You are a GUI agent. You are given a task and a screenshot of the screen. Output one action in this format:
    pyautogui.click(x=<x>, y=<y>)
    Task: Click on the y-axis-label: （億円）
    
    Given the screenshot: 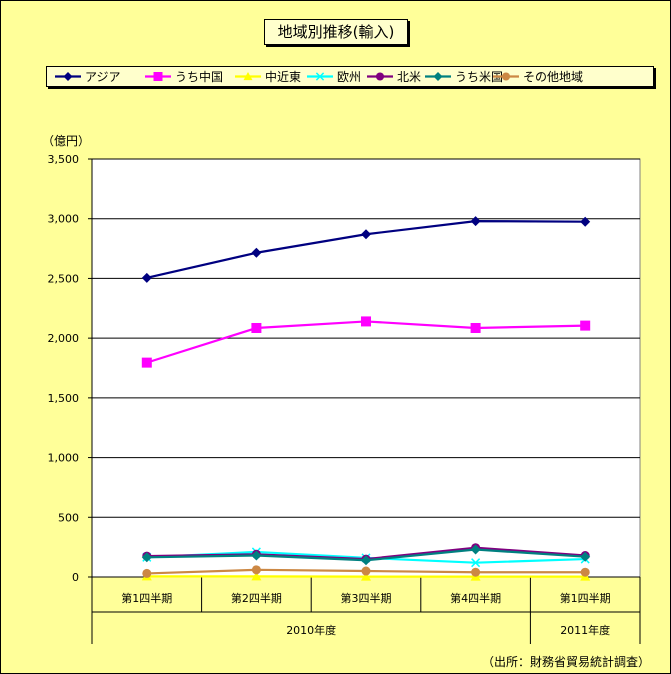 What is the action you would take?
    pyautogui.click(x=66, y=141)
    